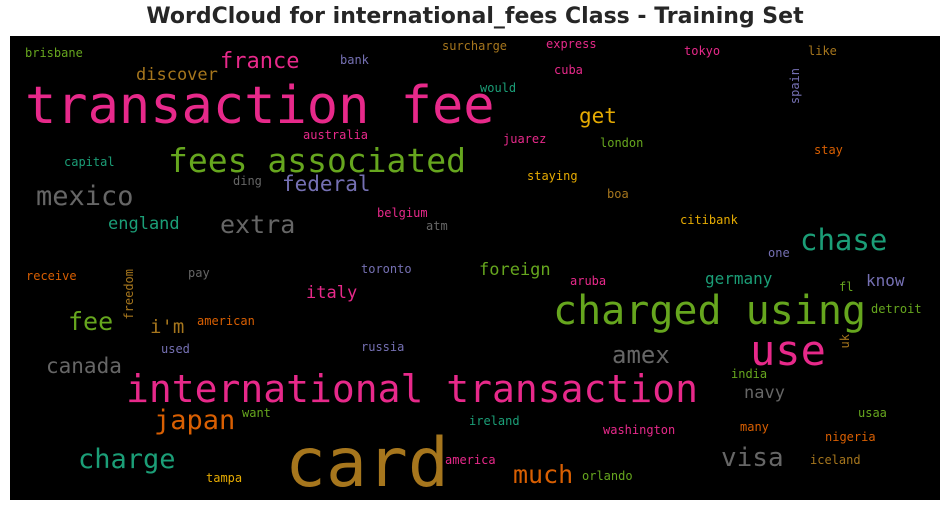  Describe the element at coordinates (828, 150) in the screenshot. I see `word-stay: stay` at that location.